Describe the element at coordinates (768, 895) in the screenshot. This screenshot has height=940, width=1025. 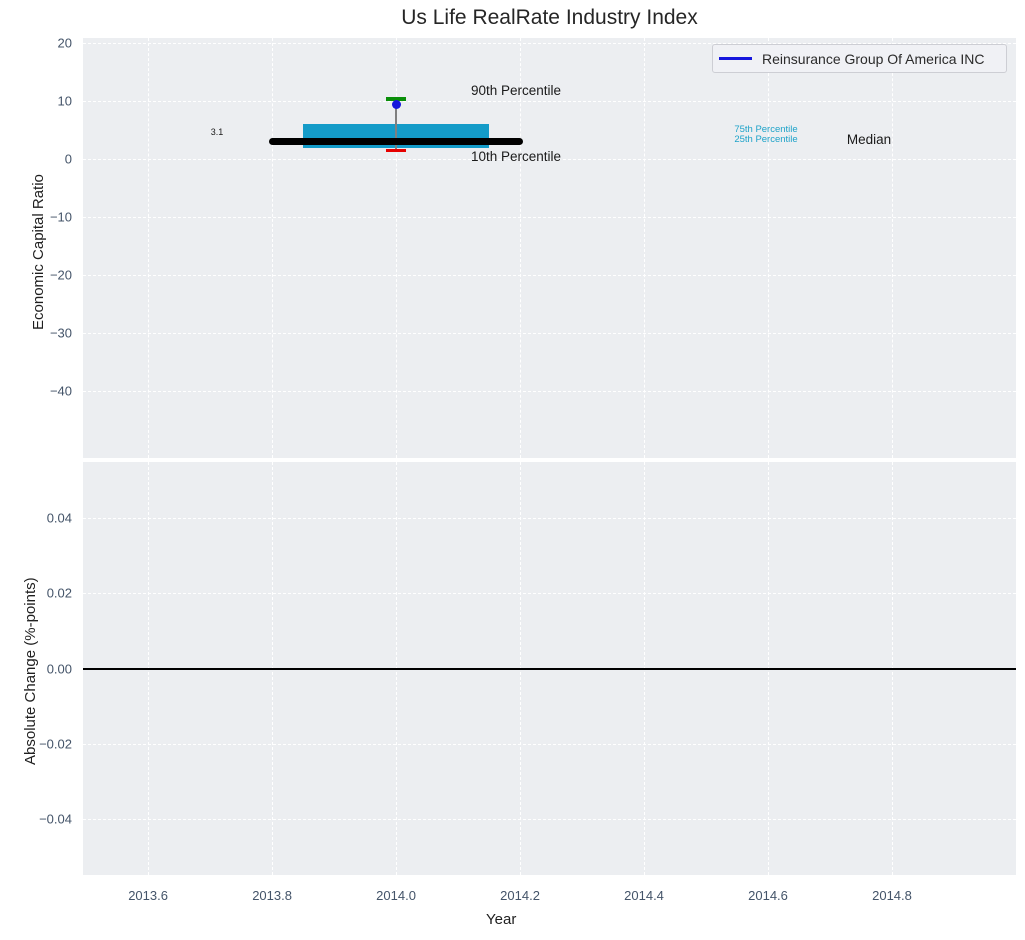
I see `x-tick-label: 2014.6` at that location.